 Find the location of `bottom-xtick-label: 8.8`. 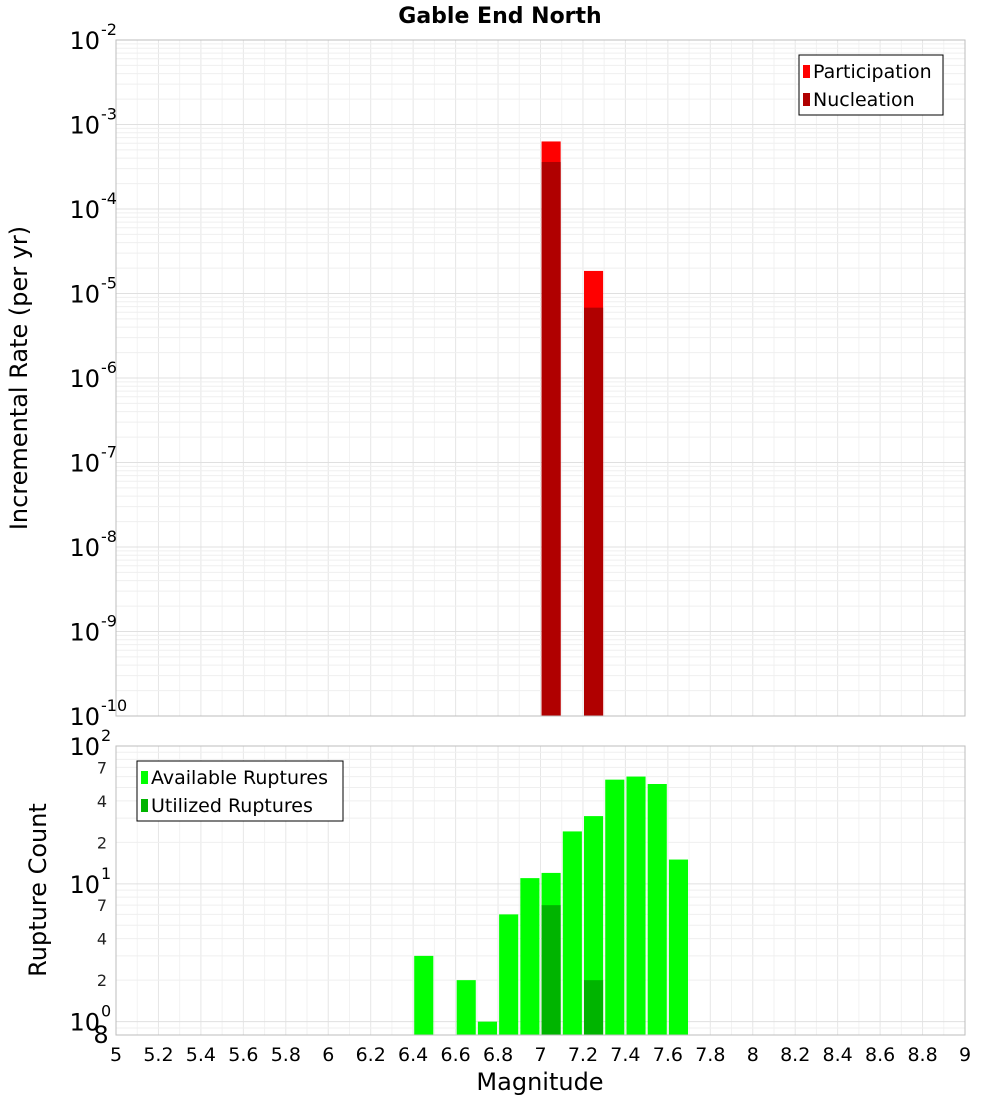

bottom-xtick-label: 8.8 is located at coordinates (922, 1055).